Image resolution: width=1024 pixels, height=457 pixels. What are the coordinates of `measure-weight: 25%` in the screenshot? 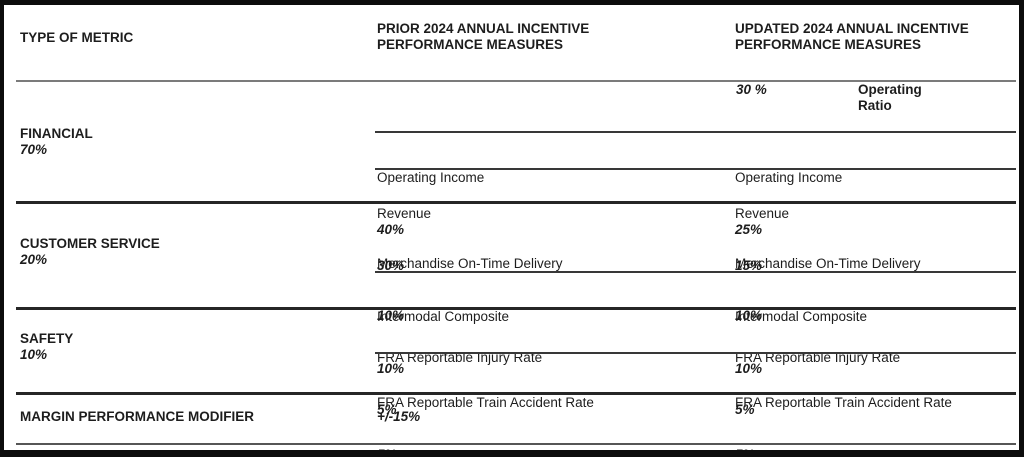 It's located at (749, 229).